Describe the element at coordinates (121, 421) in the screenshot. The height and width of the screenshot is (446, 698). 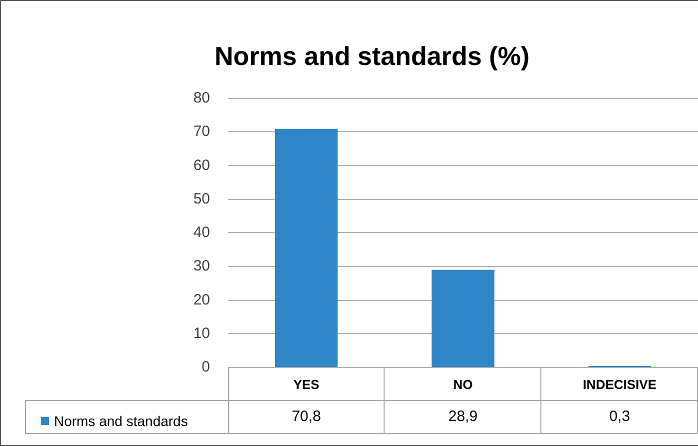
I see `legend-label: Norms and standards` at that location.